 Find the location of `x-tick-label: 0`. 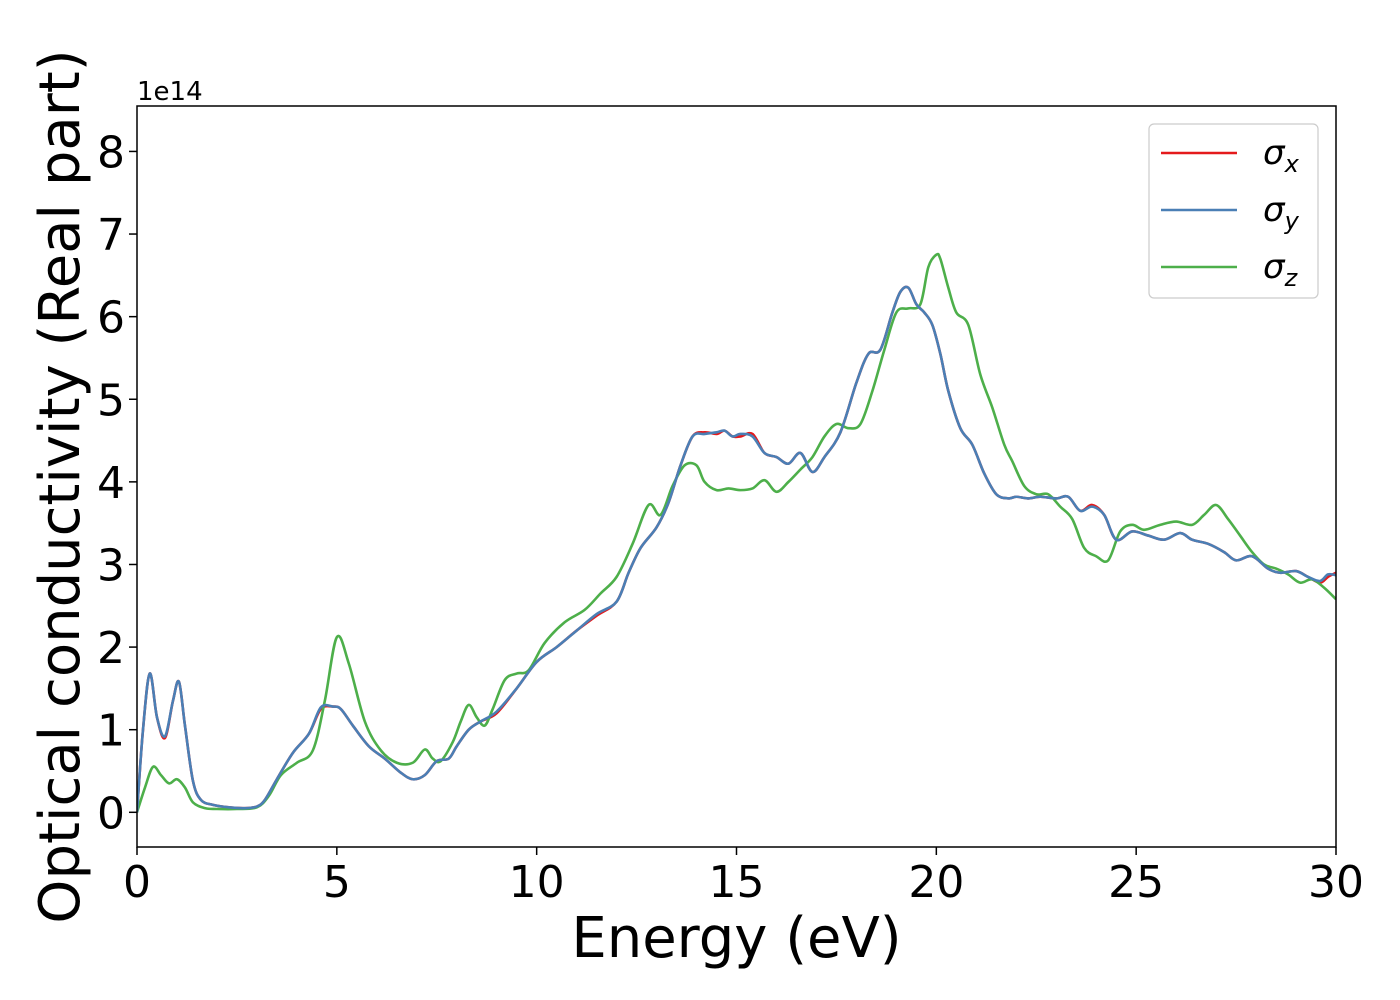

x-tick-label: 0 is located at coordinates (137, 882).